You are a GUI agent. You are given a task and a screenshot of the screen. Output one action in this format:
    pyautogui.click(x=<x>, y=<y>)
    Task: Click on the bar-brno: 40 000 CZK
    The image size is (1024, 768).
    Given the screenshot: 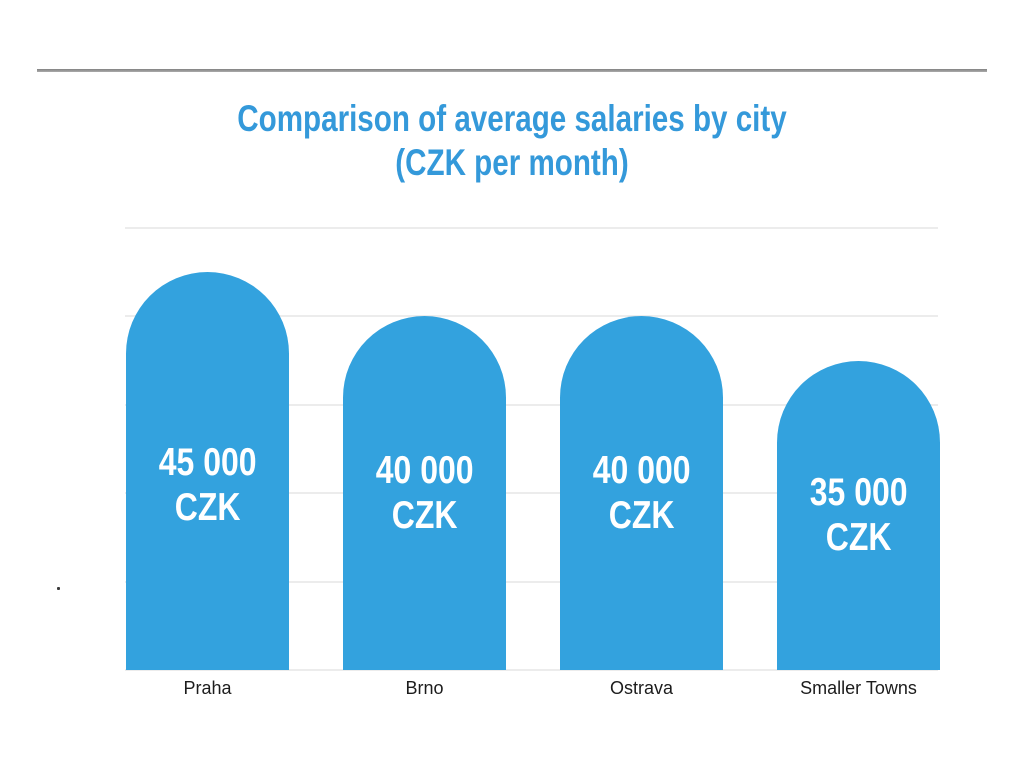 What is the action you would take?
    pyautogui.click(x=424, y=493)
    